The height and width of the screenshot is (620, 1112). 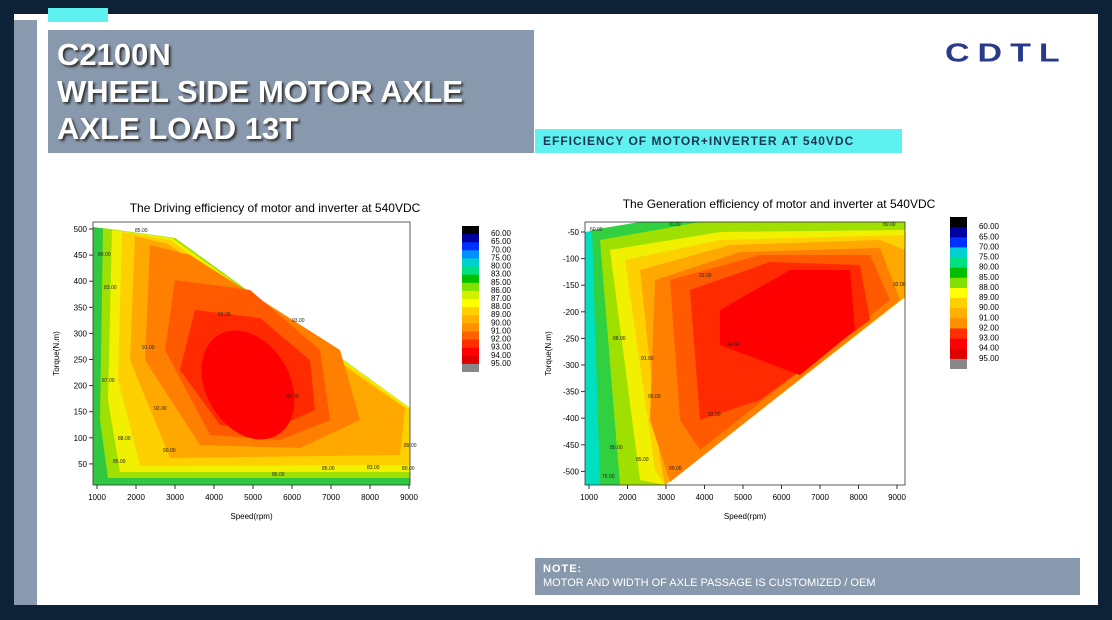 I want to click on x-tick-label: 2000, so click(x=136, y=497).